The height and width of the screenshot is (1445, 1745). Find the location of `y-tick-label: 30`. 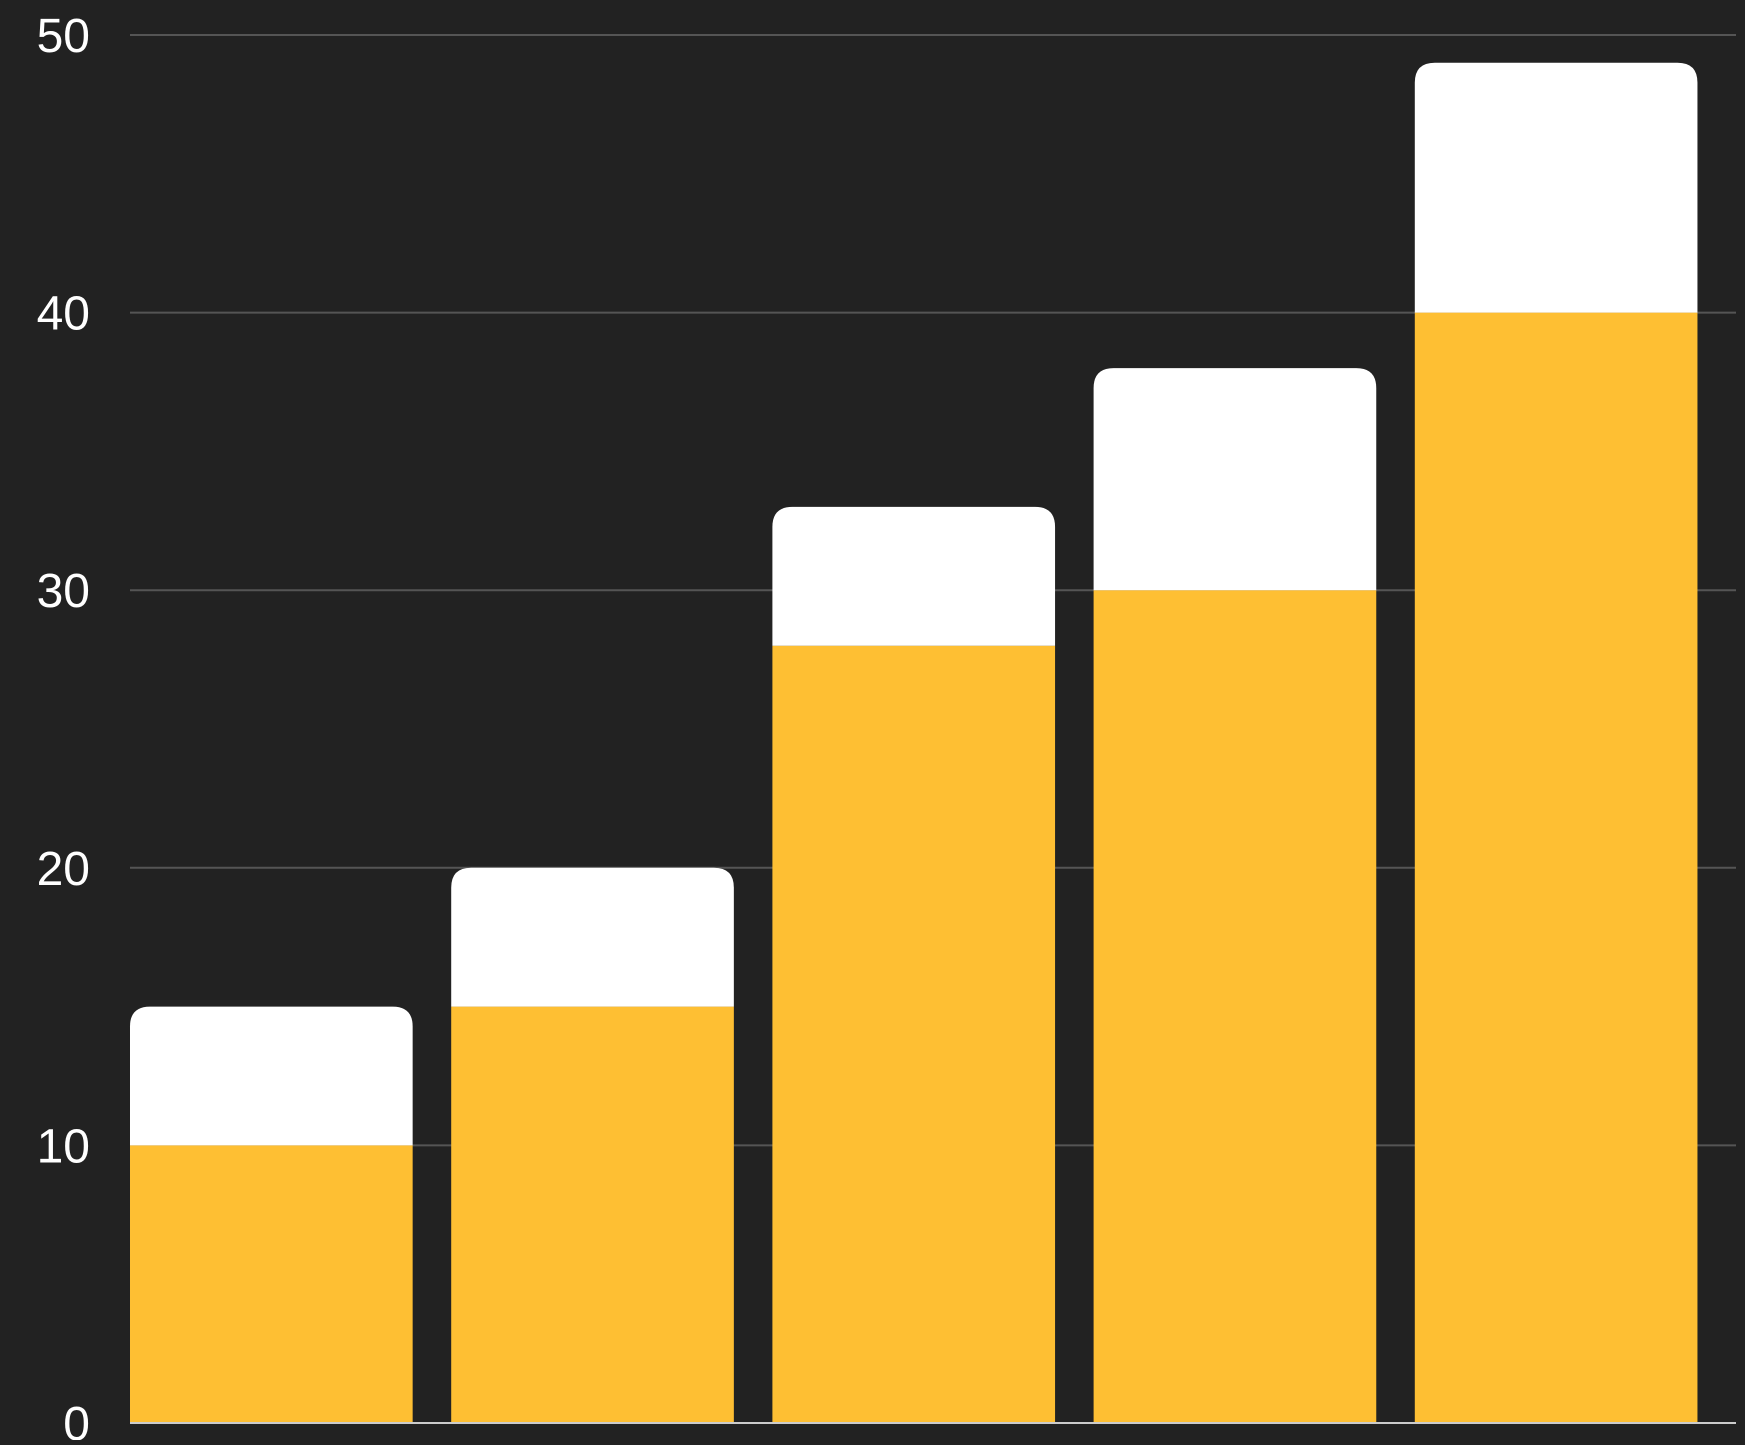

y-tick-label: 30 is located at coordinates (63, 591).